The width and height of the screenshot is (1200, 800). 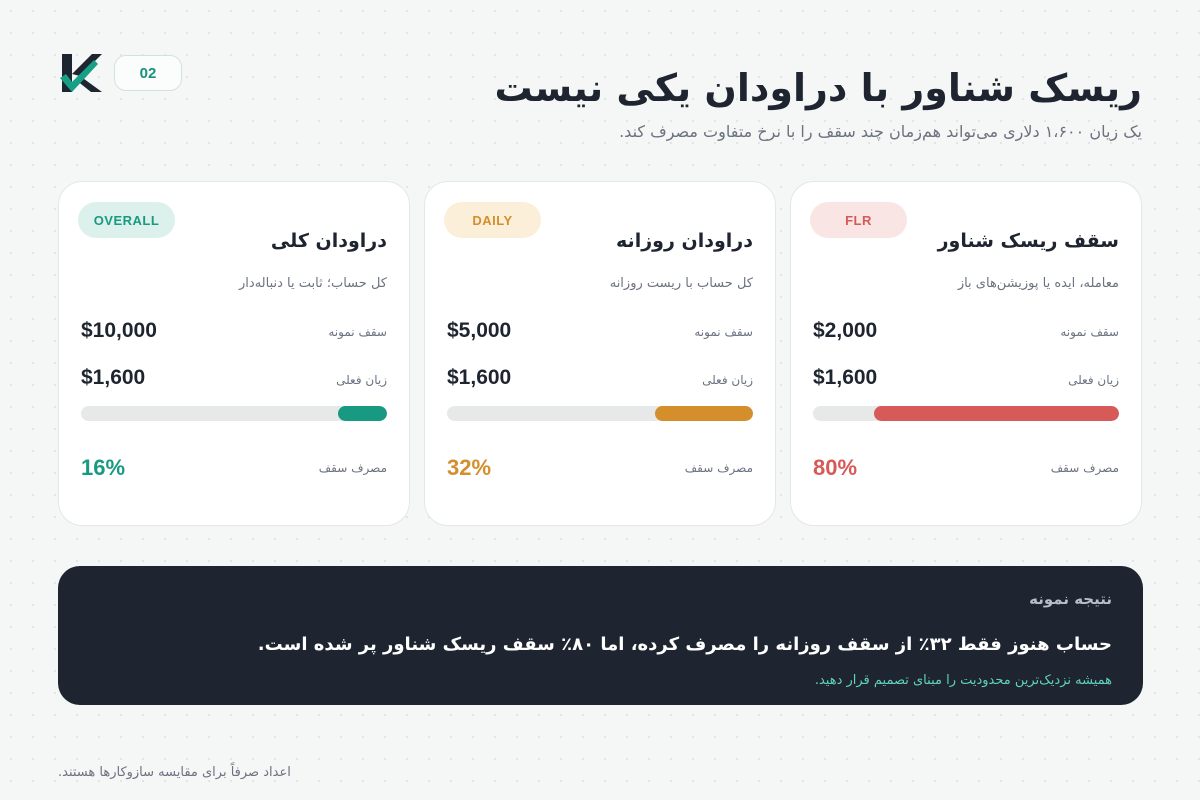 I want to click on card-badge: OVERALL, so click(x=126, y=220).